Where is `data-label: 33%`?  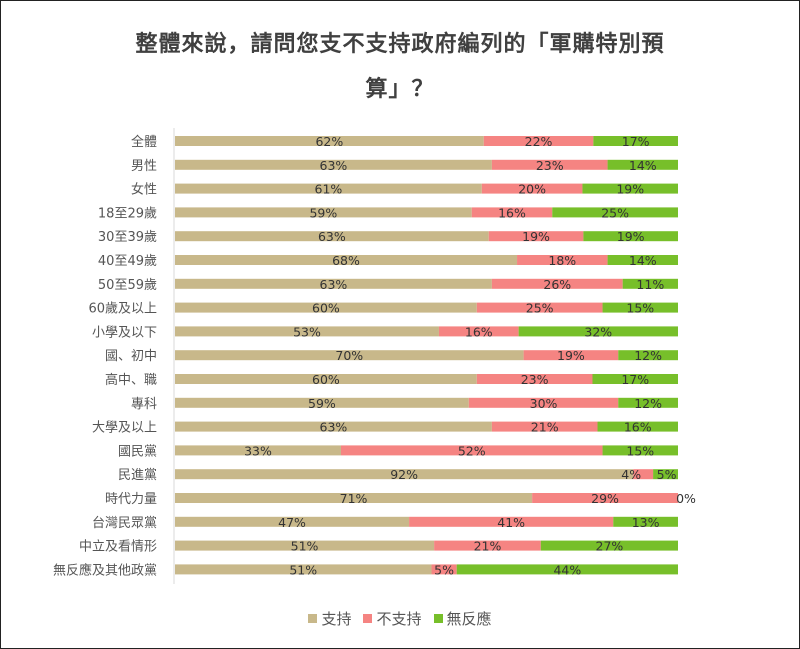
data-label: 33% is located at coordinates (258, 450).